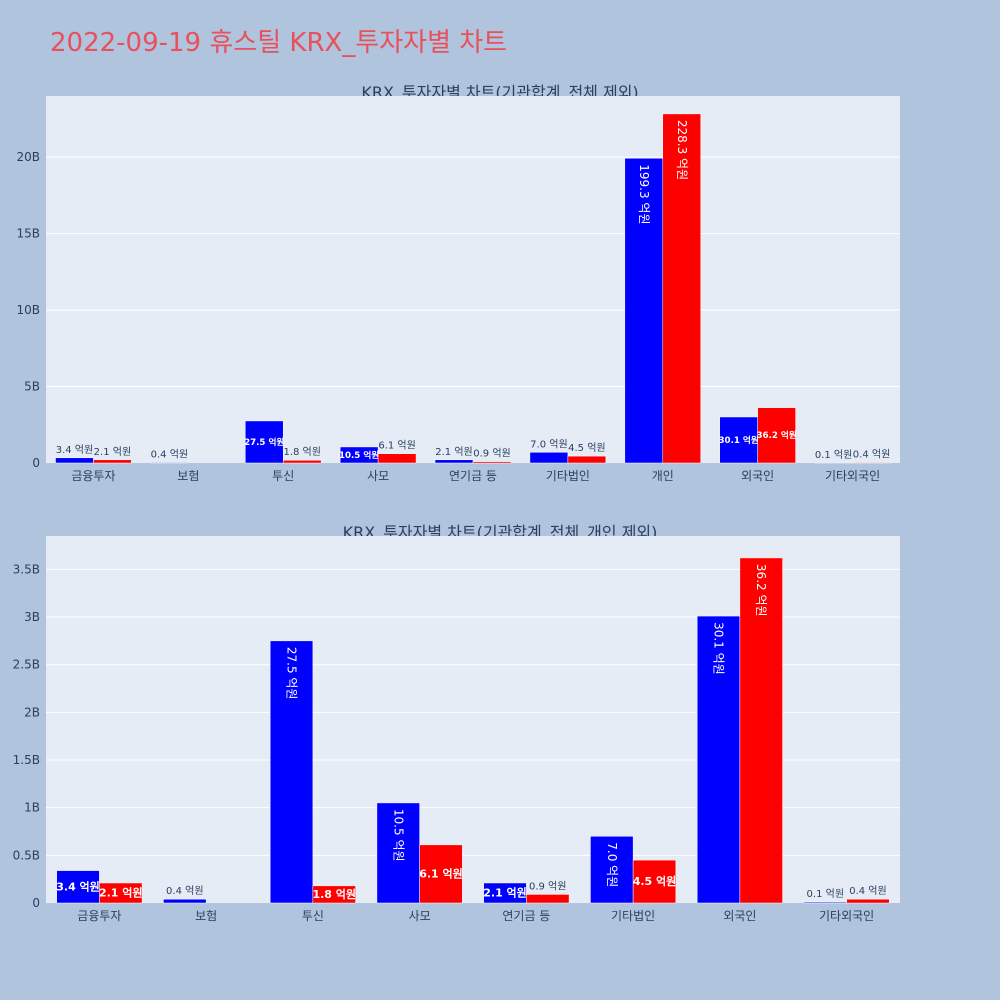 This screenshot has height=1000, width=1000. What do you see at coordinates (32, 808) in the screenshot?
I see `y-tick-label: 1B` at bounding box center [32, 808].